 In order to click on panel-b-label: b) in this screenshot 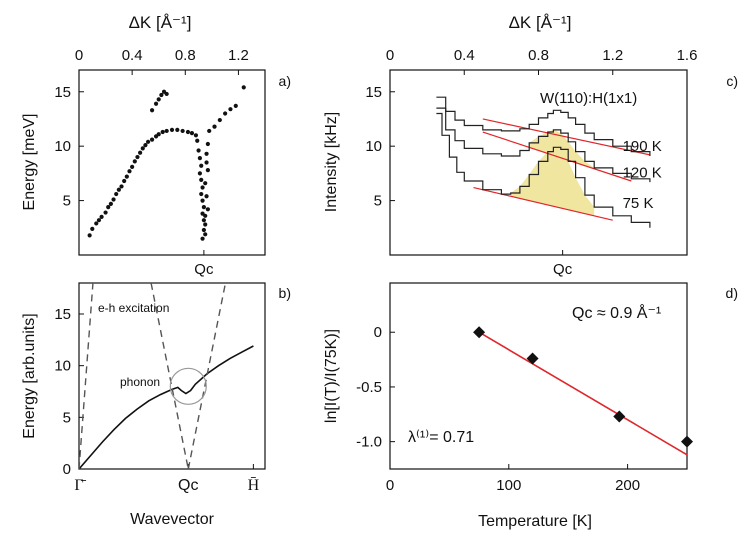, I will do `click(285, 293)`.